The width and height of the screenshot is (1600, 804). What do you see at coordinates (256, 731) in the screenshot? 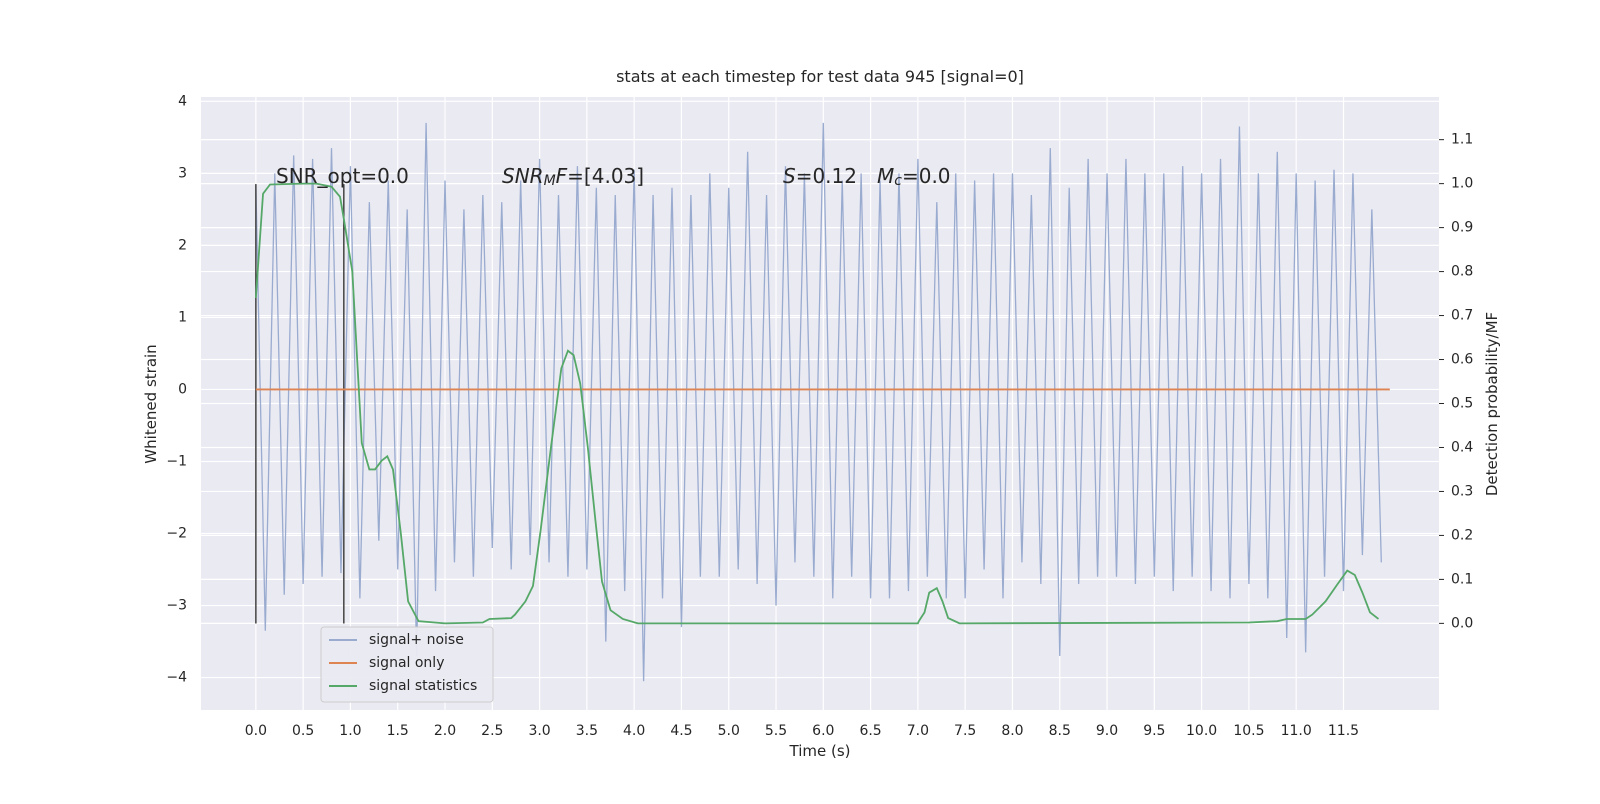
I see `x-tick-label: 0.0` at bounding box center [256, 731].